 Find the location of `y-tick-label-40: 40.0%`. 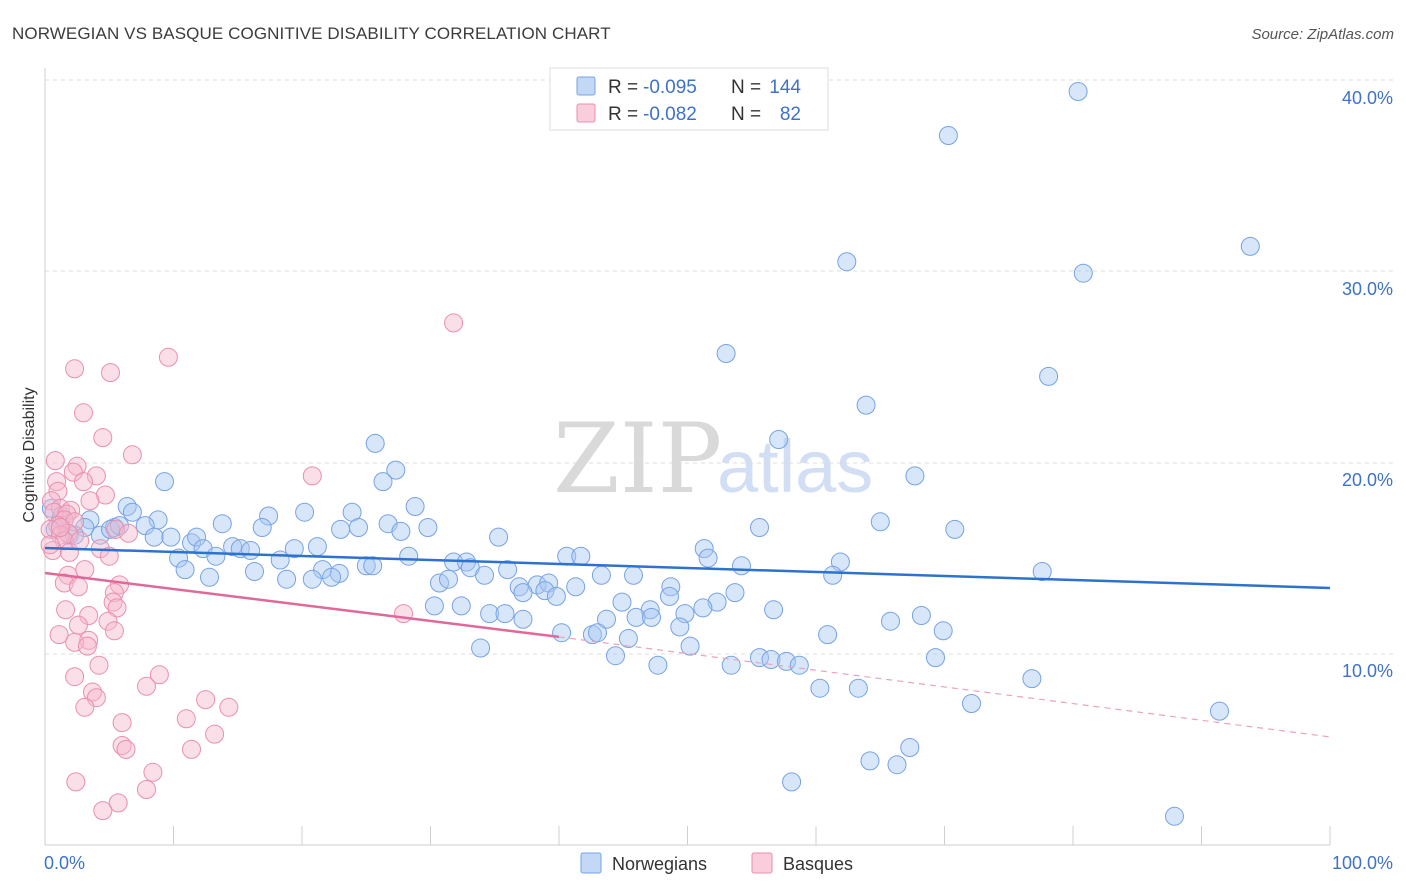

y-tick-label-40: 40.0% is located at coordinates (1367, 98).